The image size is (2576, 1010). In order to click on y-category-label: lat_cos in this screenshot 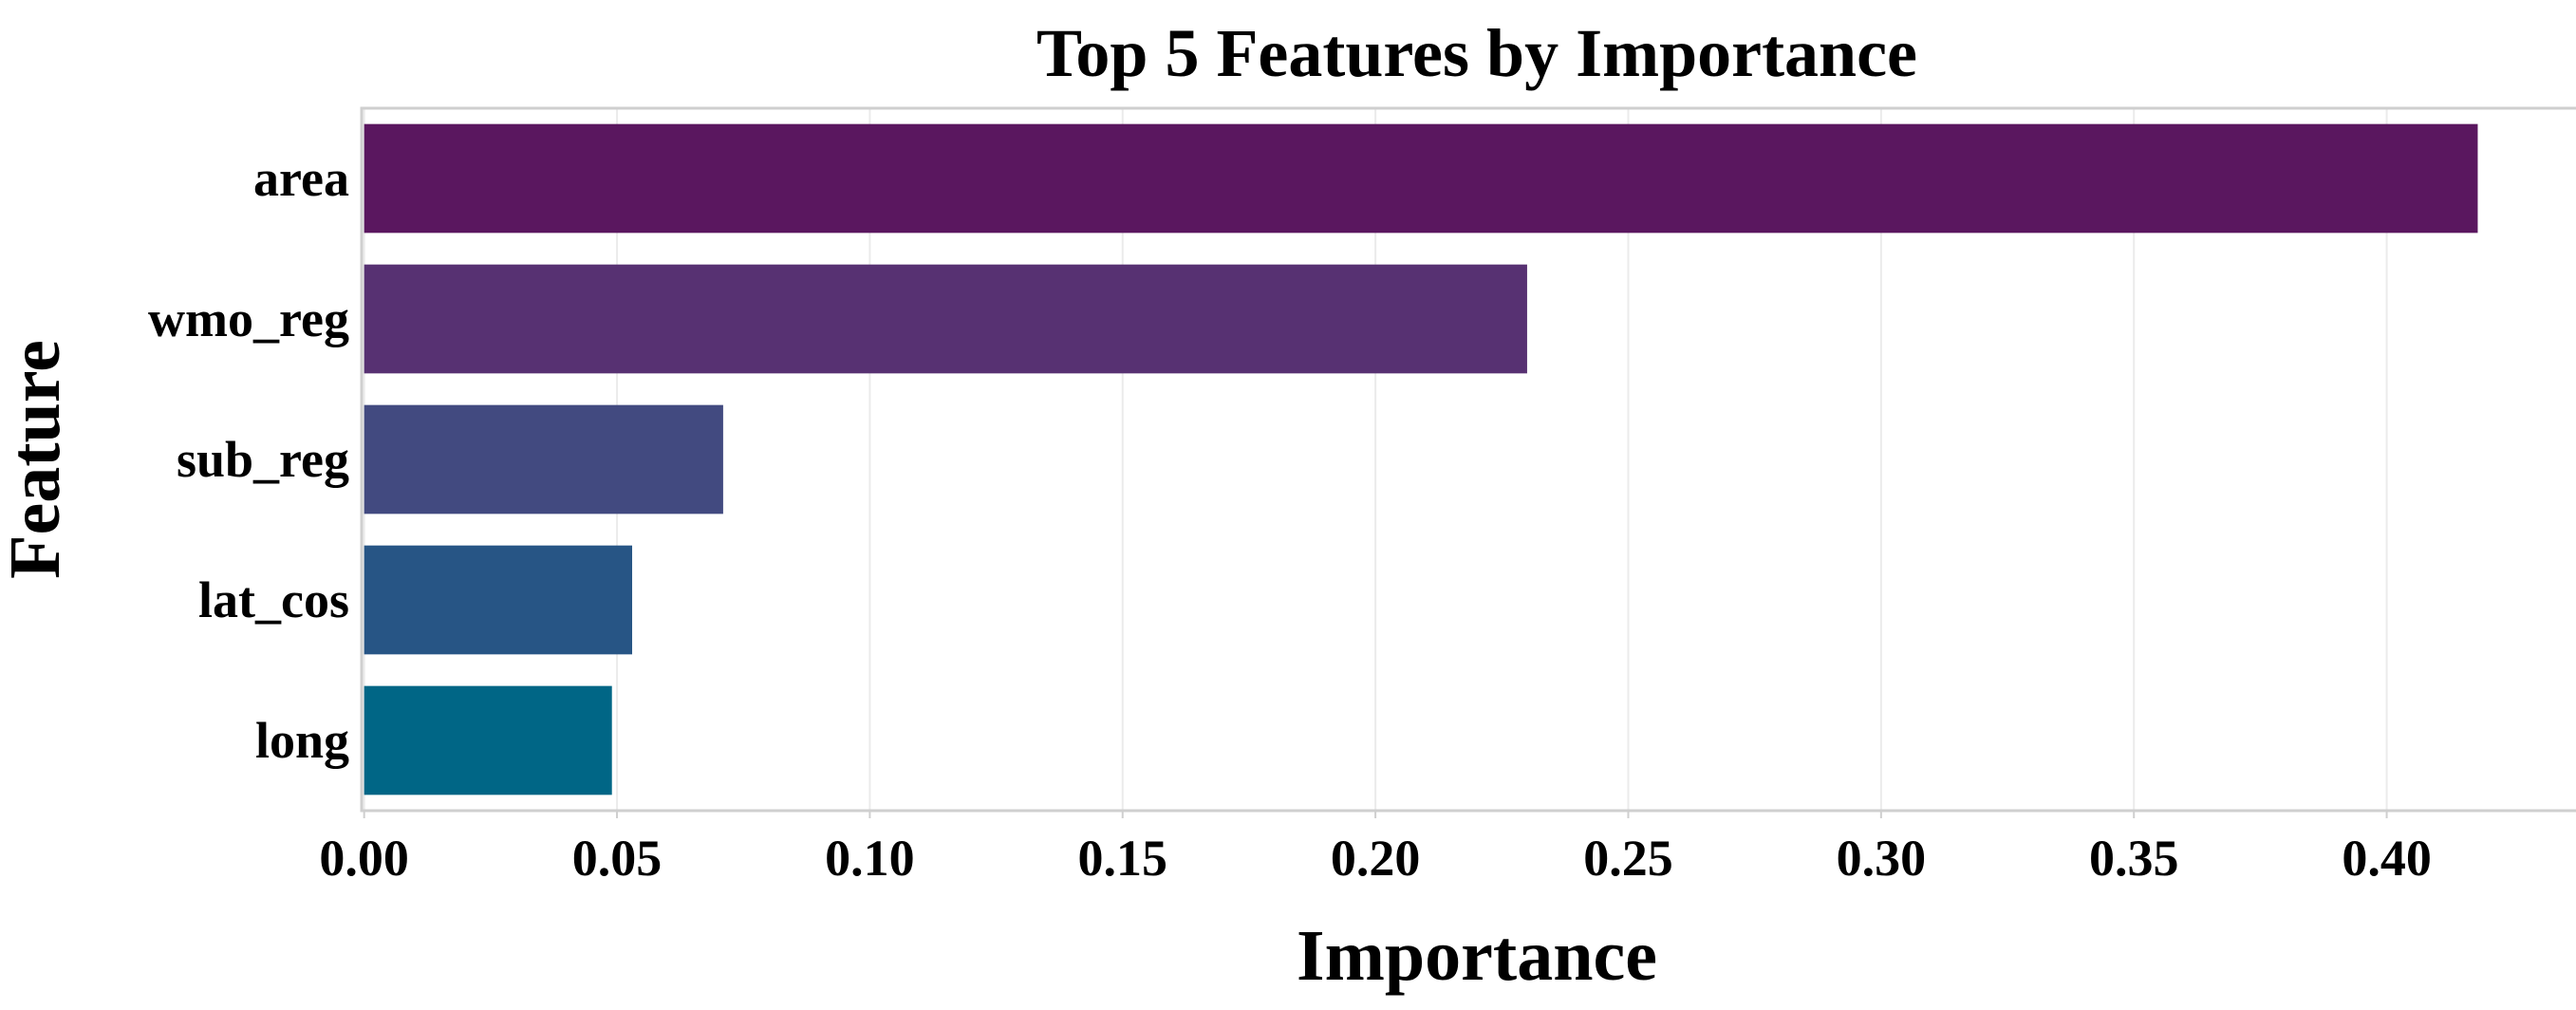, I will do `click(273, 599)`.